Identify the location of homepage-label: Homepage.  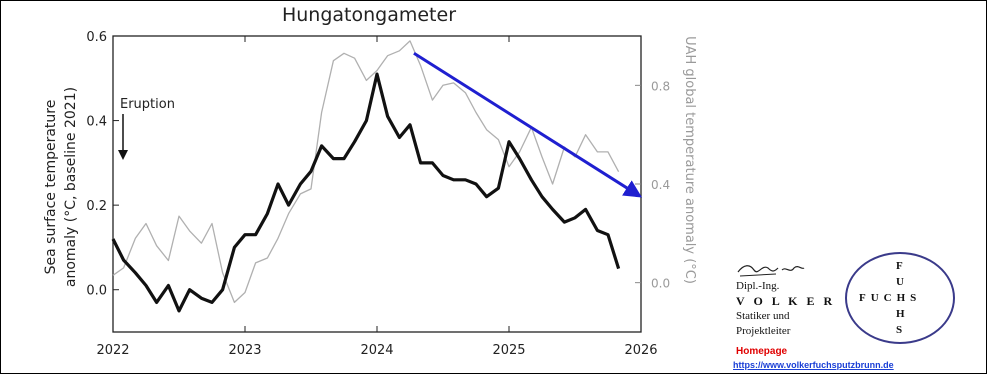
(762, 351).